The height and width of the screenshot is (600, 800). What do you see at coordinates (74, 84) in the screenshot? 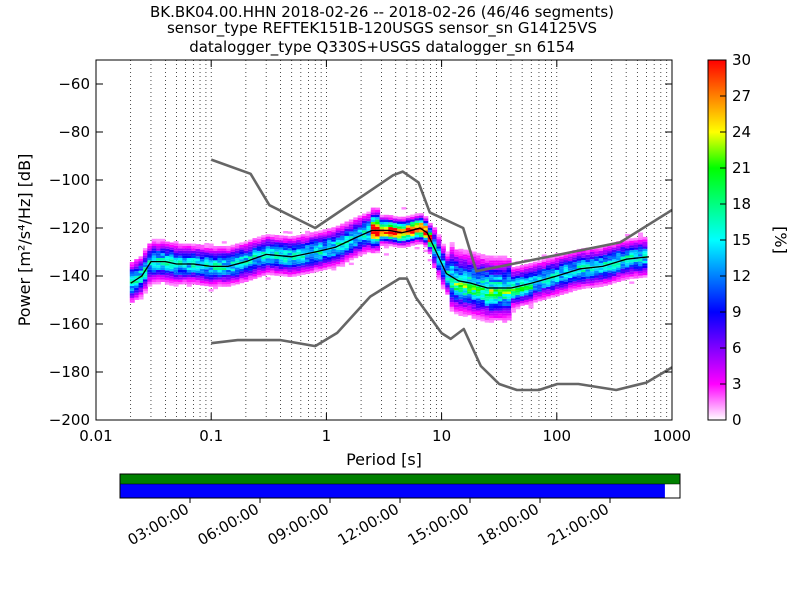
I see `y-tick-label: −60` at bounding box center [74, 84].